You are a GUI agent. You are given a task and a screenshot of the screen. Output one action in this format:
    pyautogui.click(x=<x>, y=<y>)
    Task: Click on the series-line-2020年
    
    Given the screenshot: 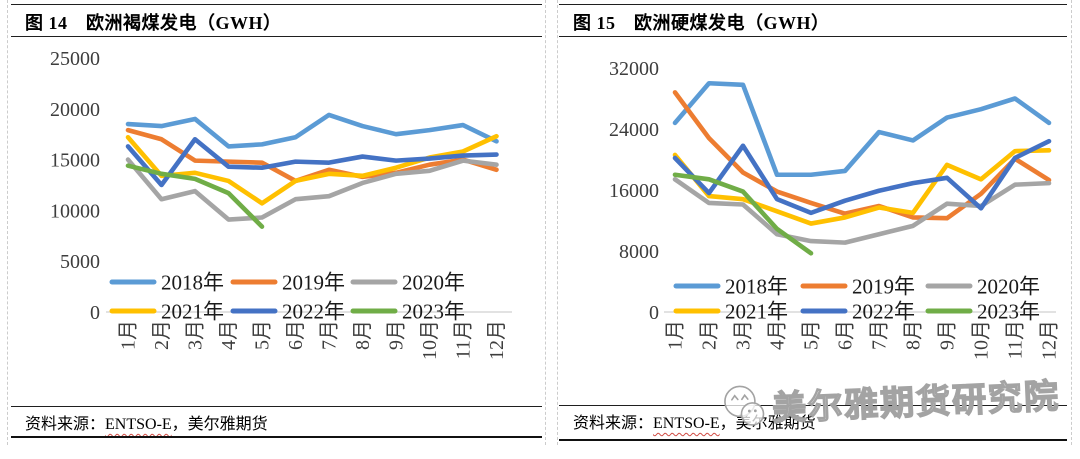 What is the action you would take?
    pyautogui.click(x=312, y=189)
    